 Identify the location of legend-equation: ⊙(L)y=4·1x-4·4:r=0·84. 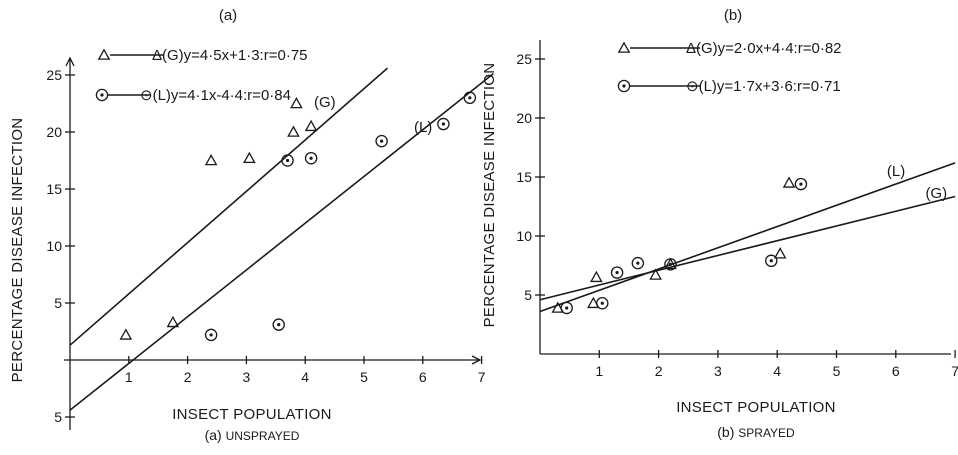
(215, 95).